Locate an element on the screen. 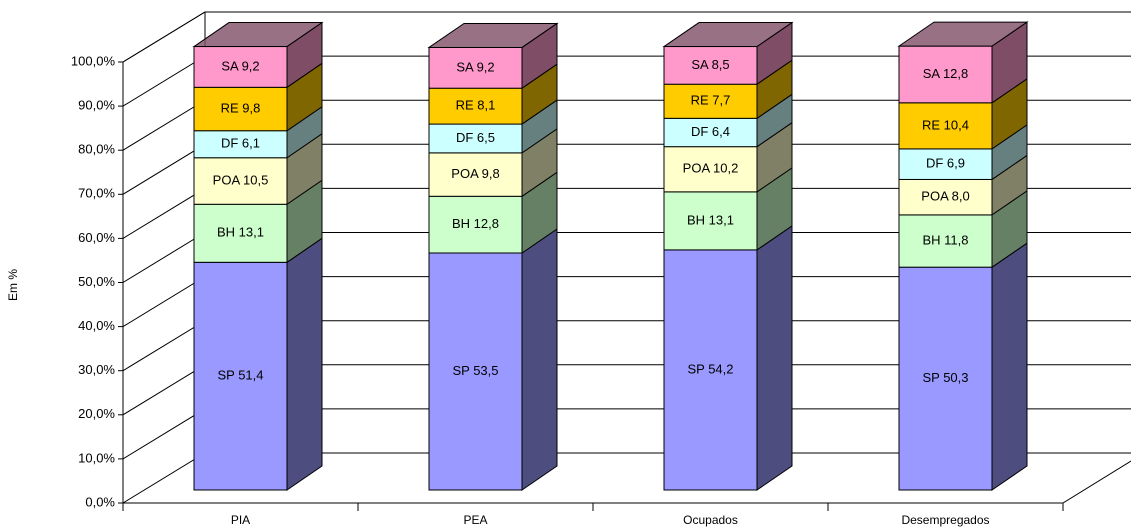  y-tick-label: 100,0% is located at coordinates (93, 60).